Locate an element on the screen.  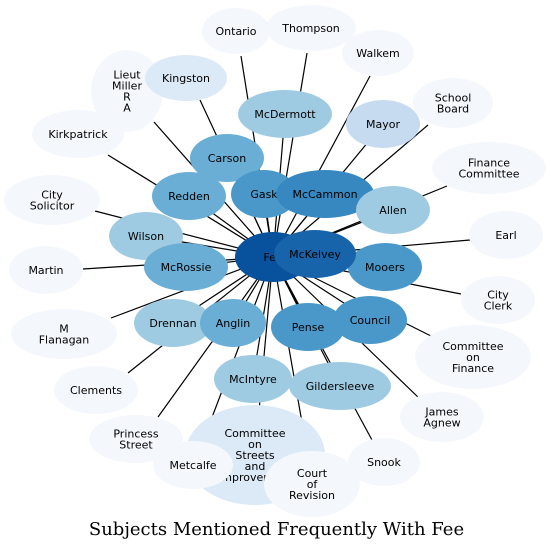
node-thompson-label: Thompson is located at coordinates (310, 28).